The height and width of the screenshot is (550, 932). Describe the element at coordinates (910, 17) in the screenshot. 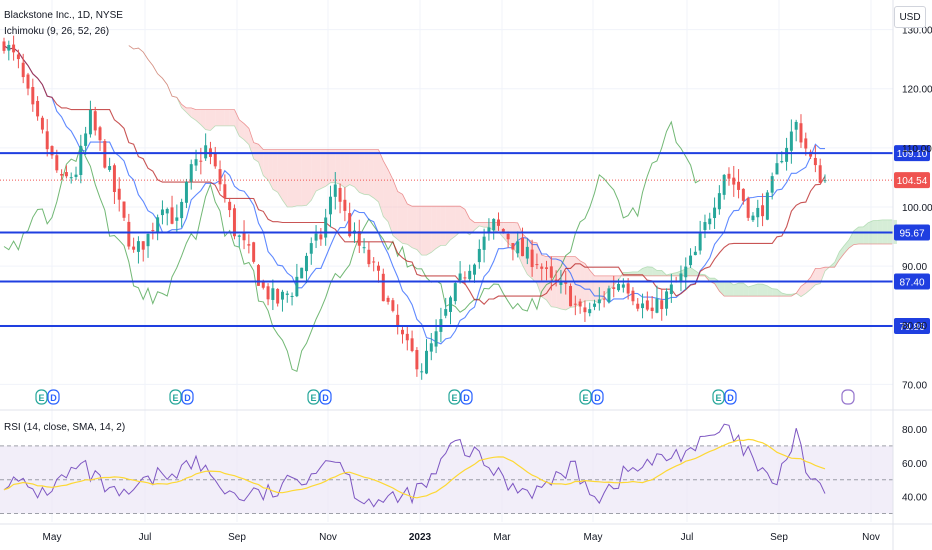

I see `currency-button: USD` at that location.